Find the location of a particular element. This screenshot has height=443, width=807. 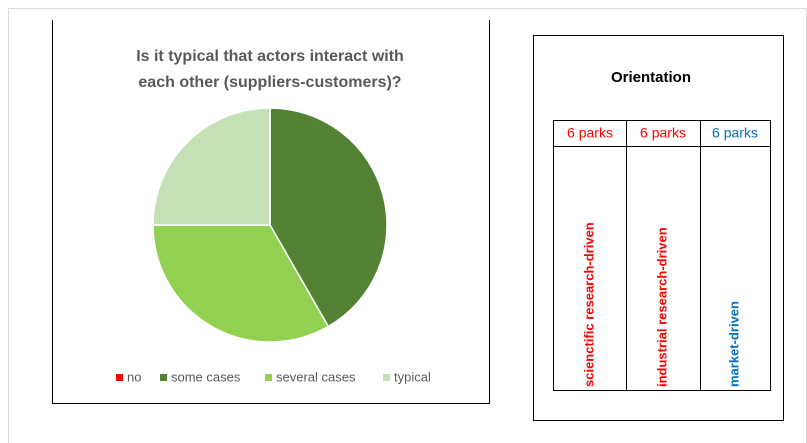

chart-title: Is it typical that actors interact with is located at coordinates (270, 56).